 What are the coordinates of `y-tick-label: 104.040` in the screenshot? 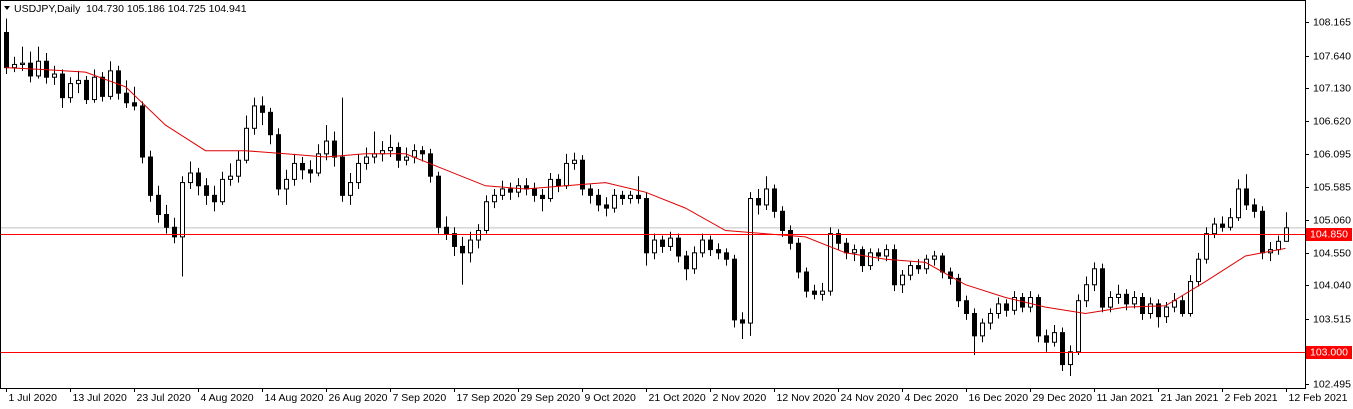 It's located at (1332, 285).